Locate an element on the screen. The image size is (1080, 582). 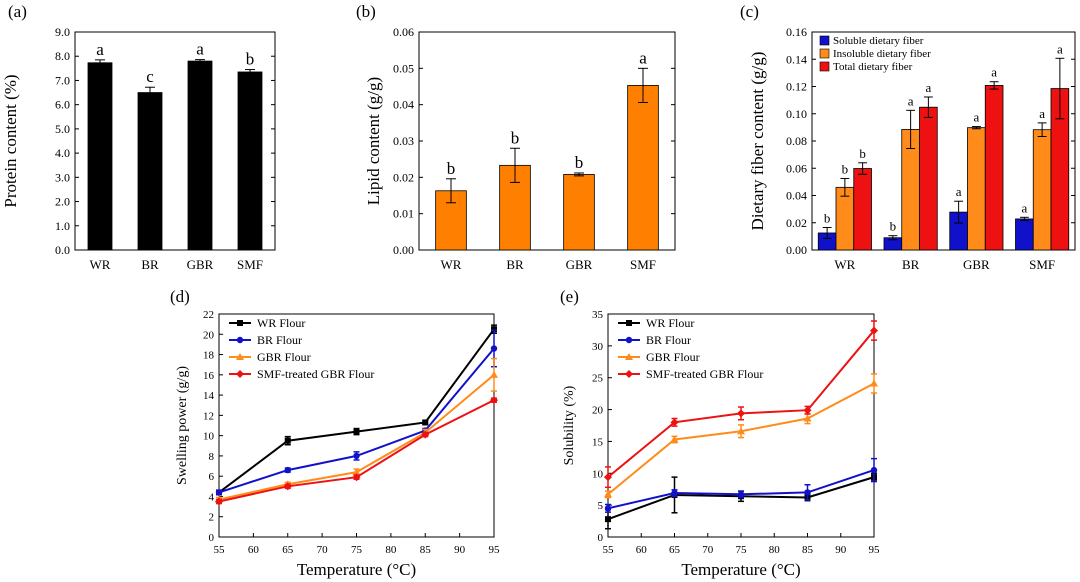
y-tick-label: 22 is located at coordinates (208, 315).